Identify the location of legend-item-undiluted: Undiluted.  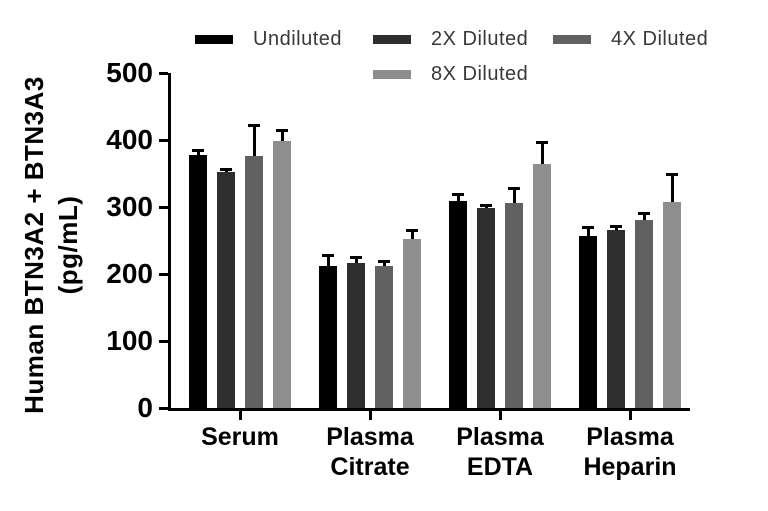
(268, 39).